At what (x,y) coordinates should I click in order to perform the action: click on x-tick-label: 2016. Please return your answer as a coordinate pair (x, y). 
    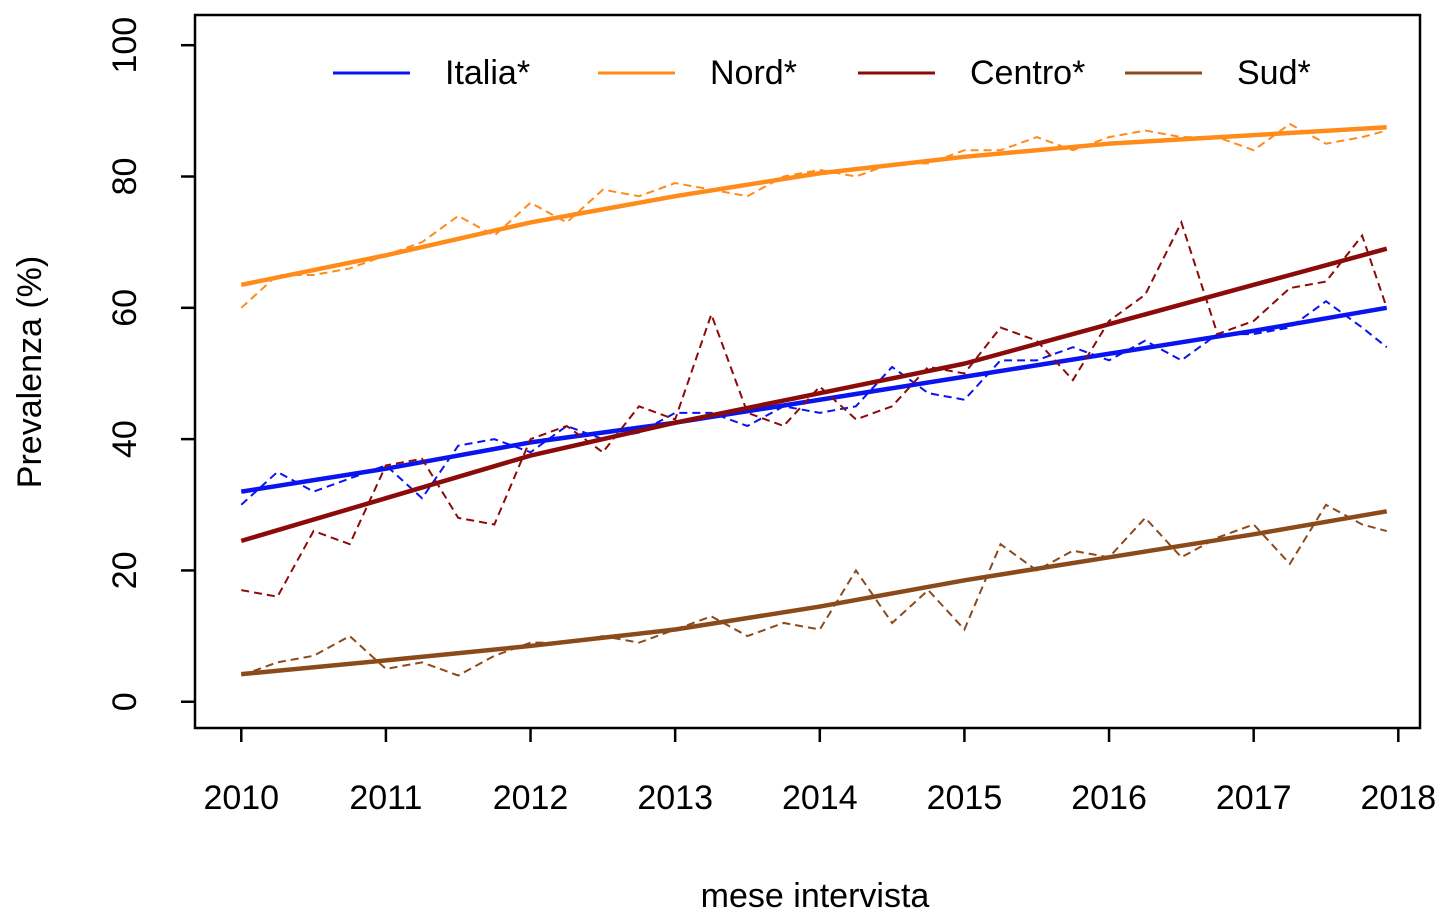
    Looking at the image, I should click on (1109, 798).